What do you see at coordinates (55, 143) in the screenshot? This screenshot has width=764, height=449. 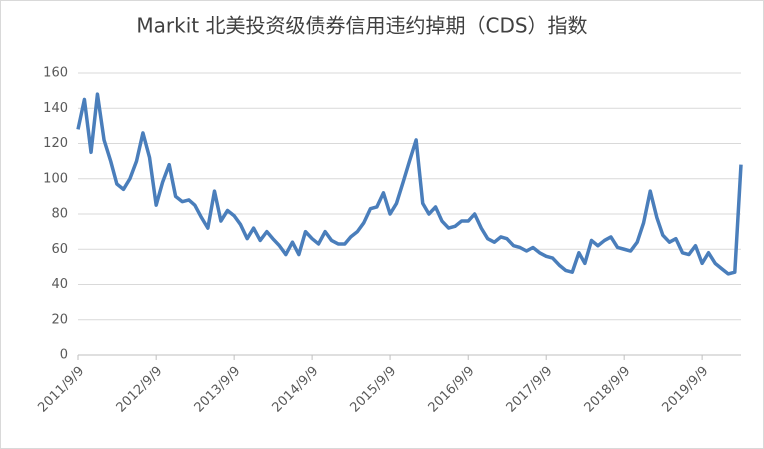 I see `y-tick-label: 120` at bounding box center [55, 143].